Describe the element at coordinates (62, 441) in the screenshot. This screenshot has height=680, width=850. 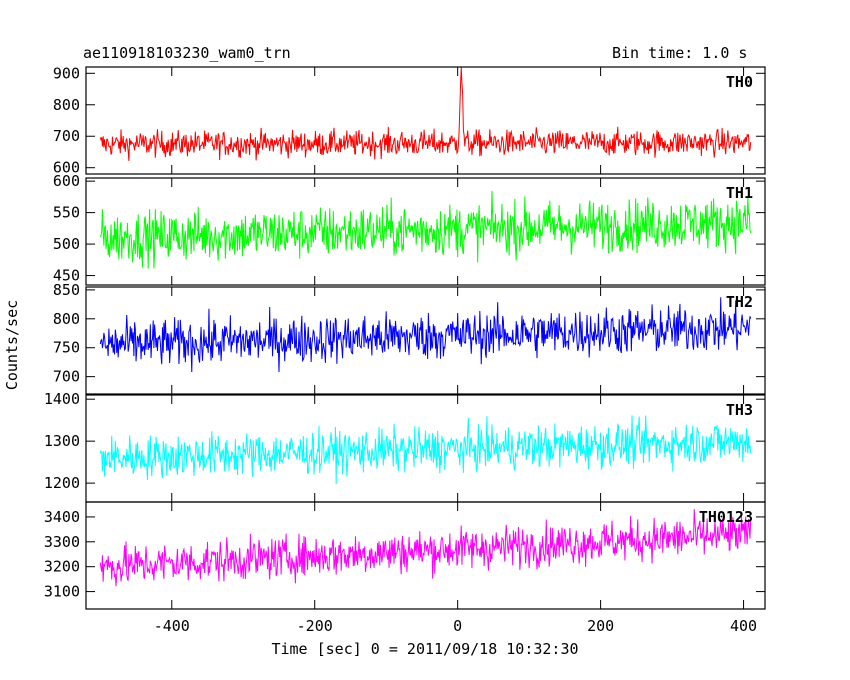
I see `y-tick-label: 1300` at that location.